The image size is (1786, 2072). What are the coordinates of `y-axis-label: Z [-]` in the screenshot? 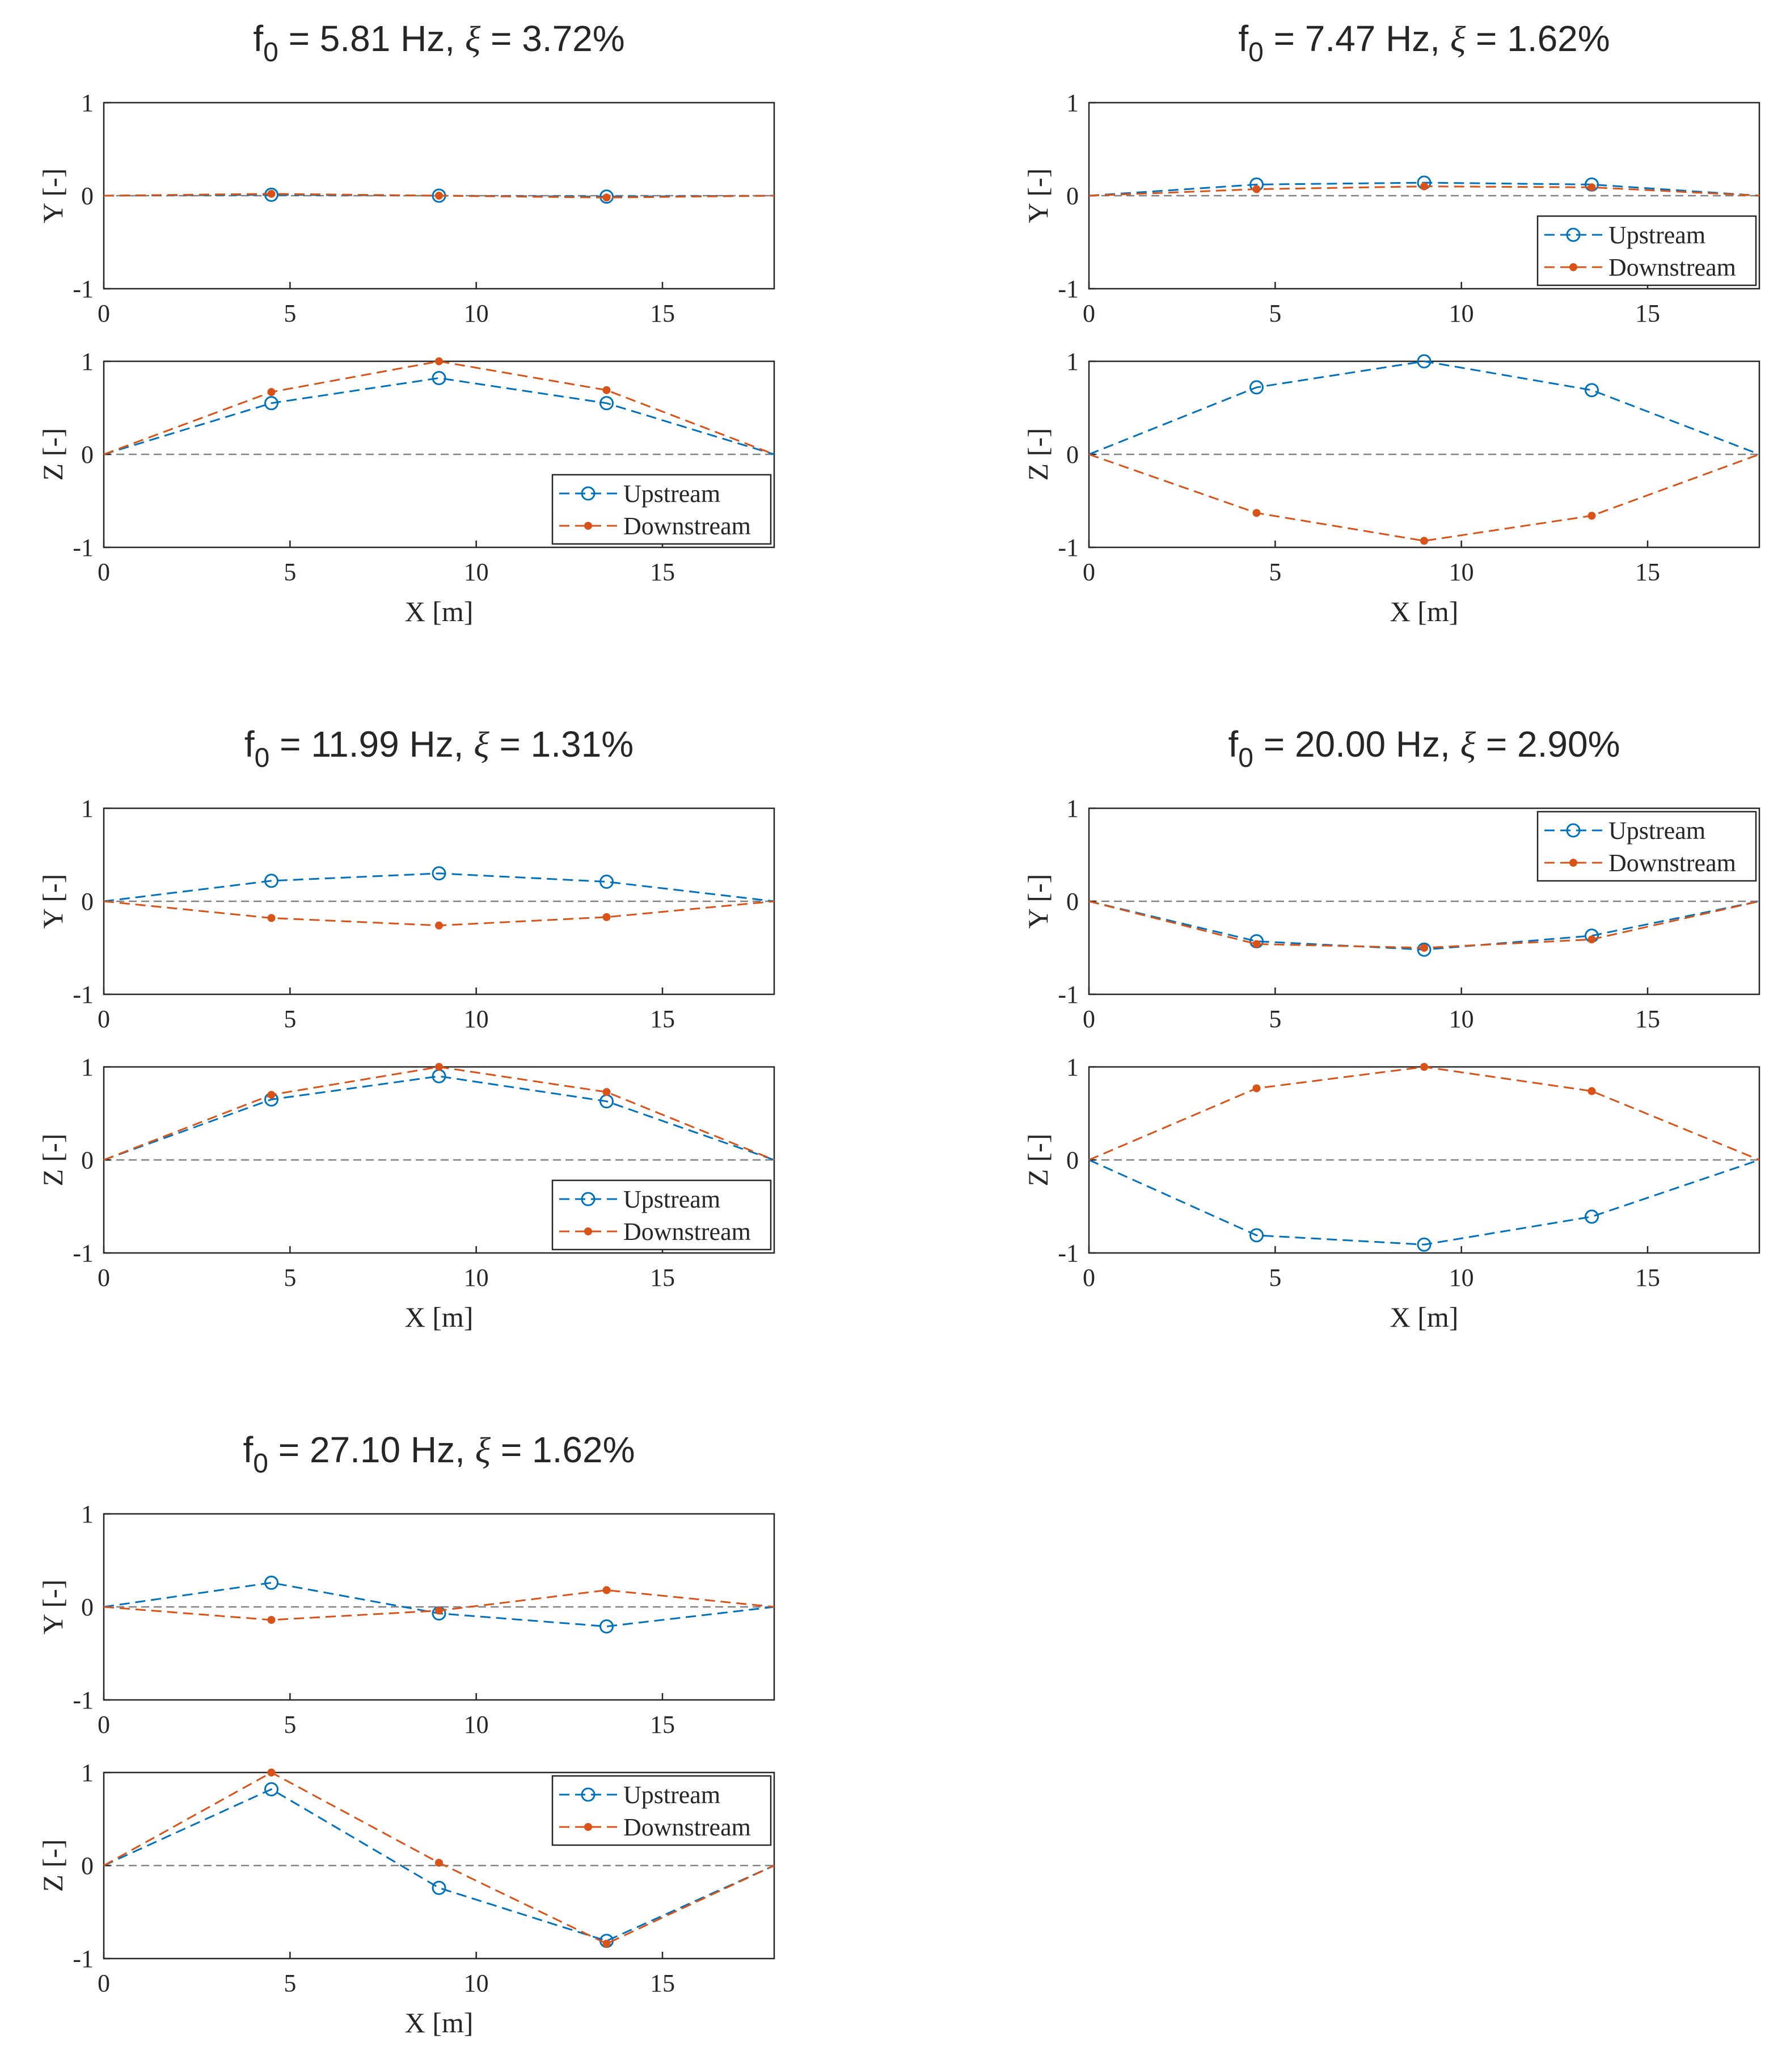 It's located at (1038, 454).